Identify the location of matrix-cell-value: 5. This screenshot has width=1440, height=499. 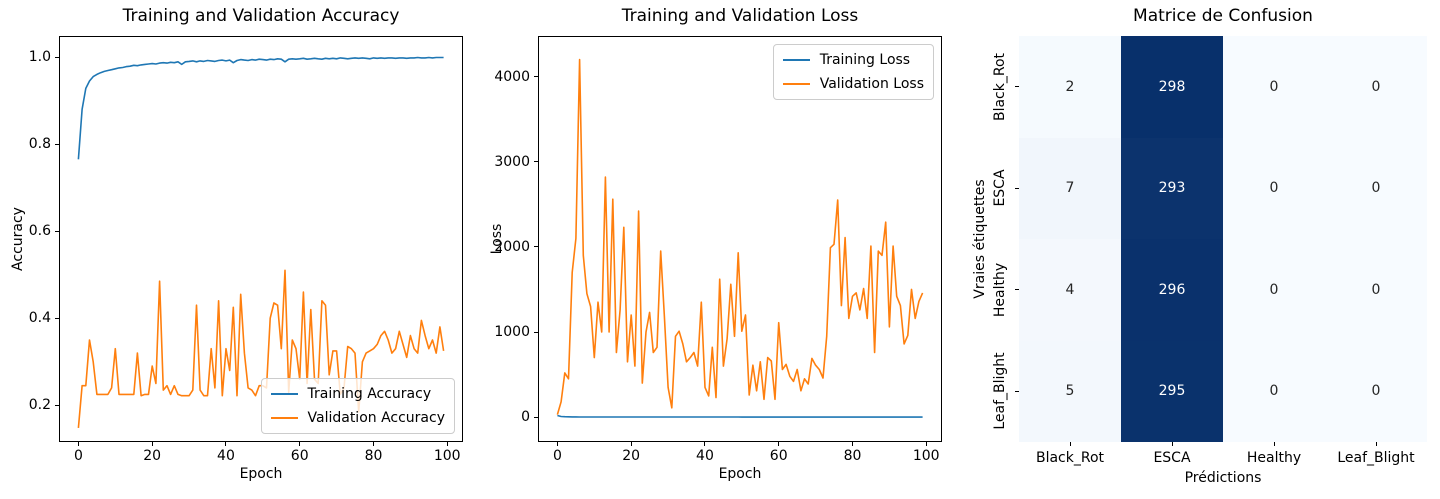
(1070, 391).